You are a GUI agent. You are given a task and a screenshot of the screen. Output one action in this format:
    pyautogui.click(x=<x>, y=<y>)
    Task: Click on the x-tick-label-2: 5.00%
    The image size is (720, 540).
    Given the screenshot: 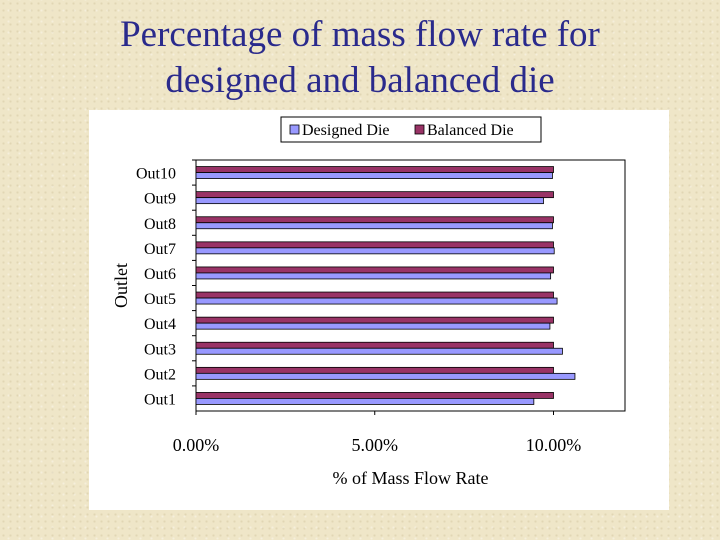 What is the action you would take?
    pyautogui.click(x=375, y=445)
    